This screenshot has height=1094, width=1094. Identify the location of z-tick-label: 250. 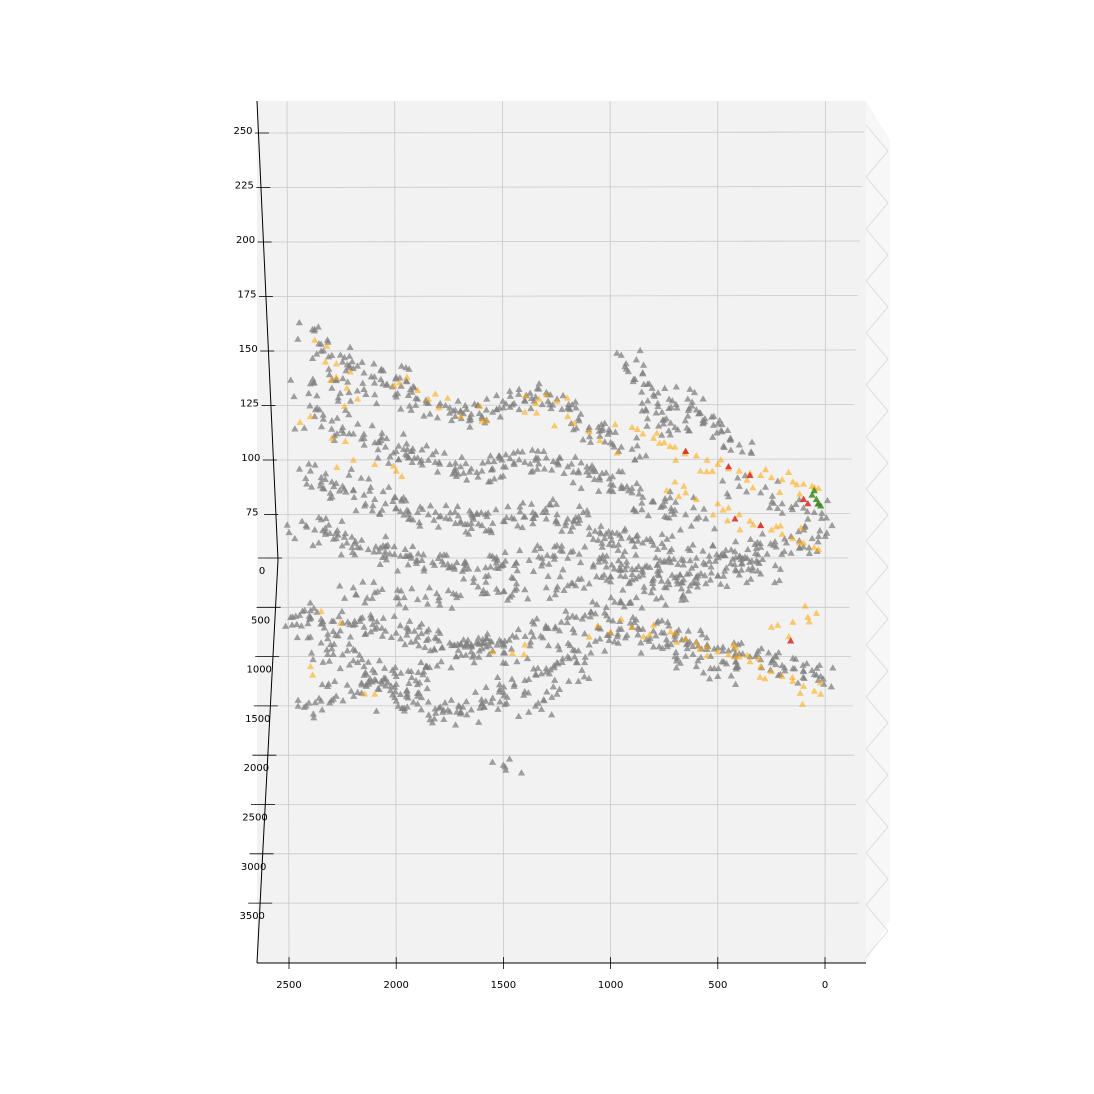
(242, 131).